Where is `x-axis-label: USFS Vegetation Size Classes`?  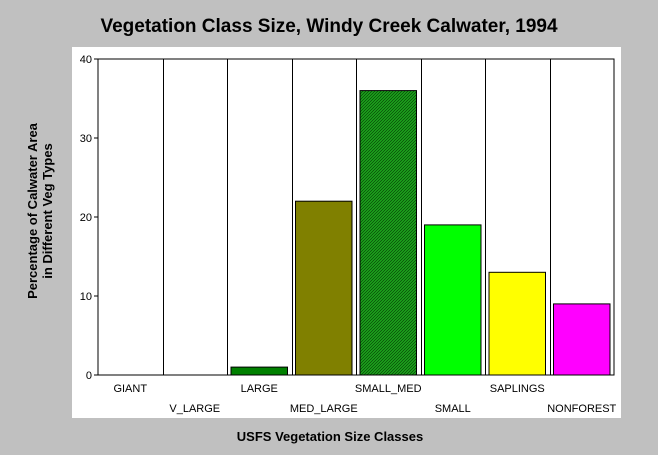 x-axis-label: USFS Vegetation Size Classes is located at coordinates (330, 436).